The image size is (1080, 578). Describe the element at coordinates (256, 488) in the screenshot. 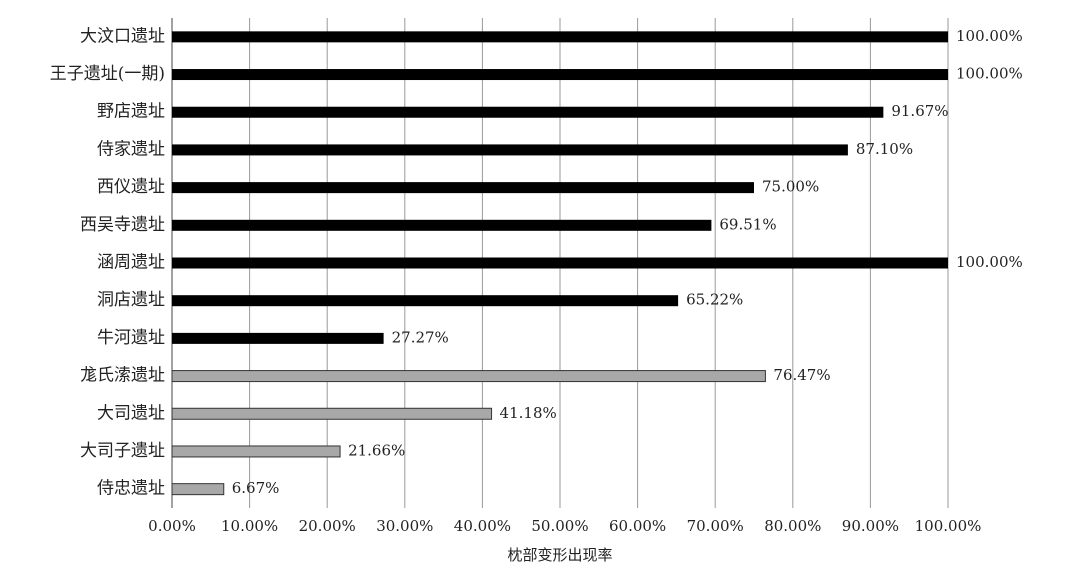

I see `value-label: 6.67%` at that location.